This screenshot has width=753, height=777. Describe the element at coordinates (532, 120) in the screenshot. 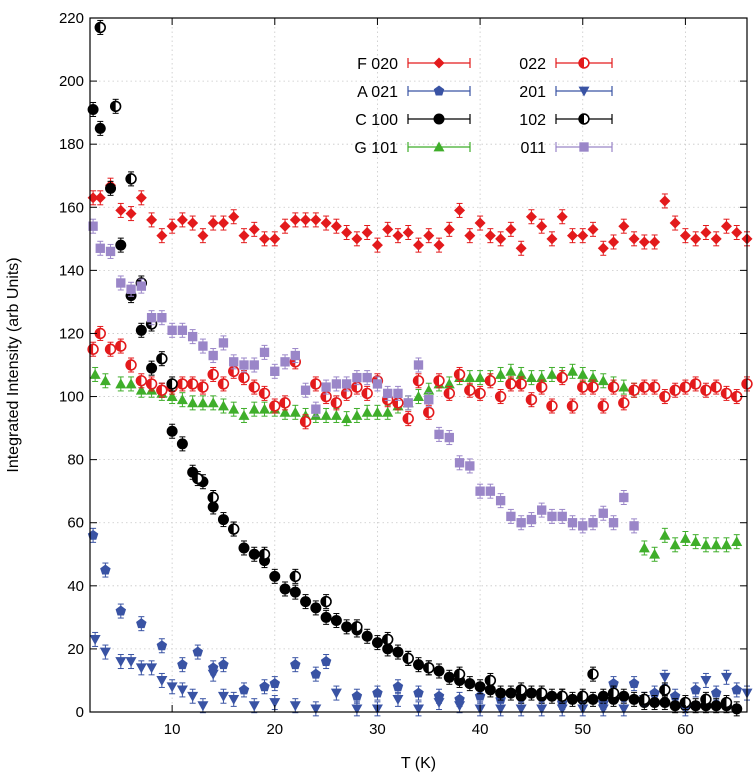

I see `legend-label: 102` at that location.